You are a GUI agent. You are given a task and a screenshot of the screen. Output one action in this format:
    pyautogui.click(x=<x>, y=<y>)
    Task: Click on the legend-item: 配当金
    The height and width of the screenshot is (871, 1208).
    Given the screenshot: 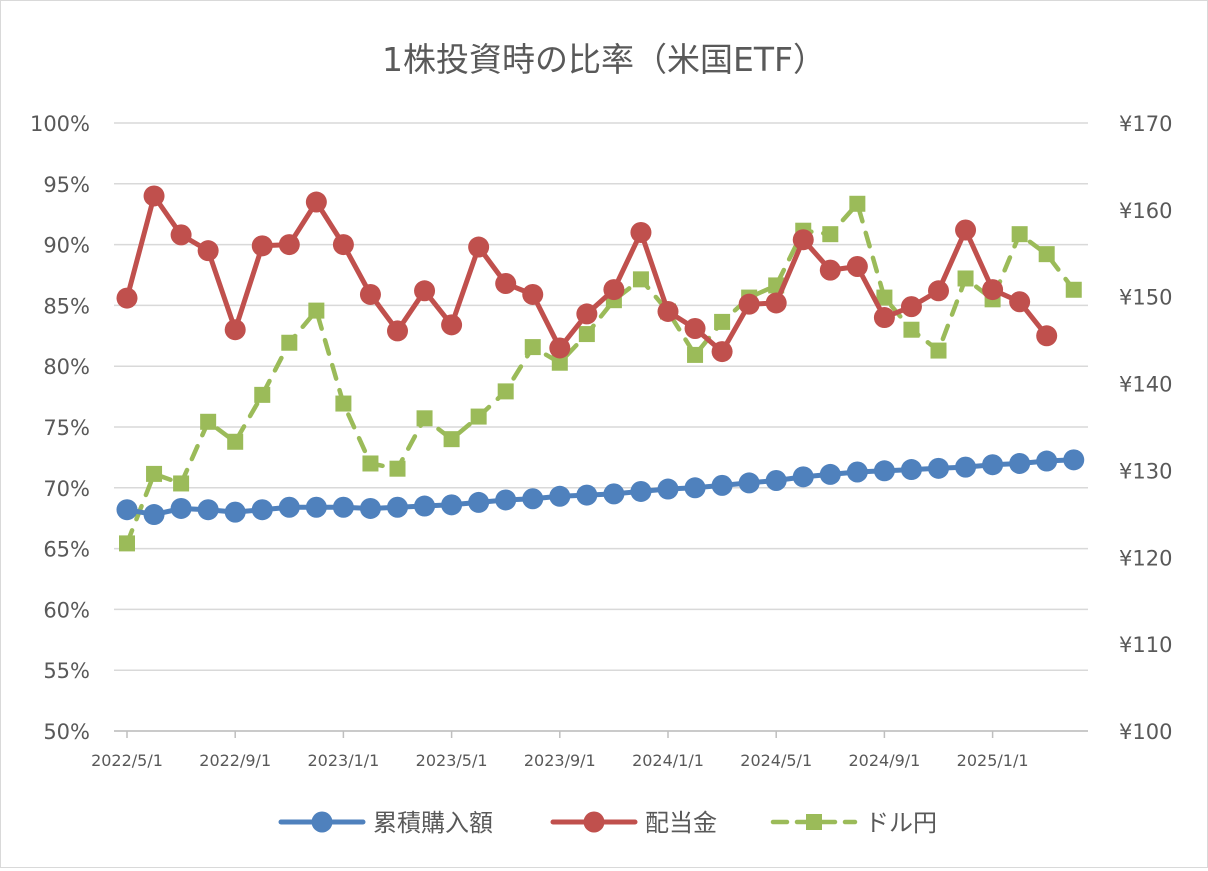 What is the action you would take?
    pyautogui.click(x=633, y=823)
    